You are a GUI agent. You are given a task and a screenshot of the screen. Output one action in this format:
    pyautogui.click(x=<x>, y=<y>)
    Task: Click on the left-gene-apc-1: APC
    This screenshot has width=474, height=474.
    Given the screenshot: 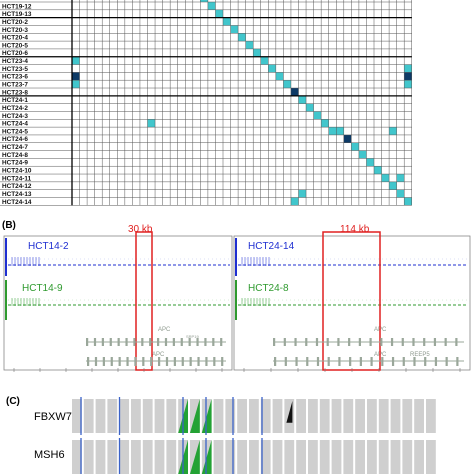 What is the action you would take?
    pyautogui.click(x=164, y=330)
    